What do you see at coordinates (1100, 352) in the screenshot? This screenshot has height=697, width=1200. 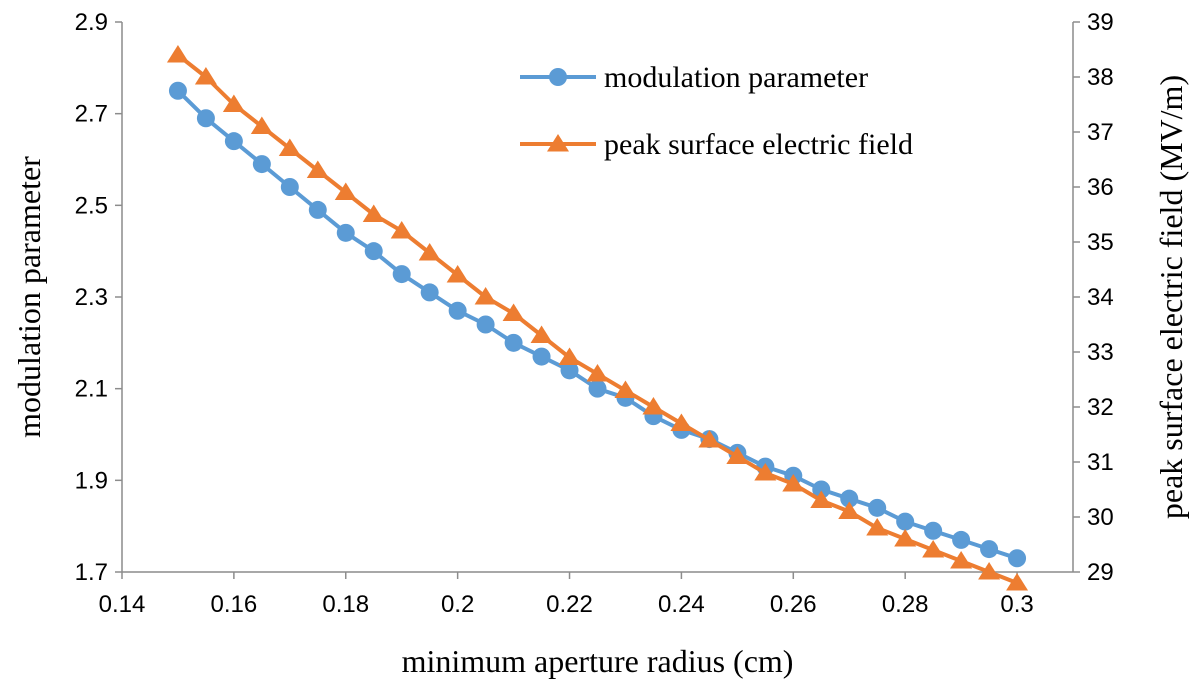 I see `y2-tick-label: 33` at bounding box center [1100, 352].